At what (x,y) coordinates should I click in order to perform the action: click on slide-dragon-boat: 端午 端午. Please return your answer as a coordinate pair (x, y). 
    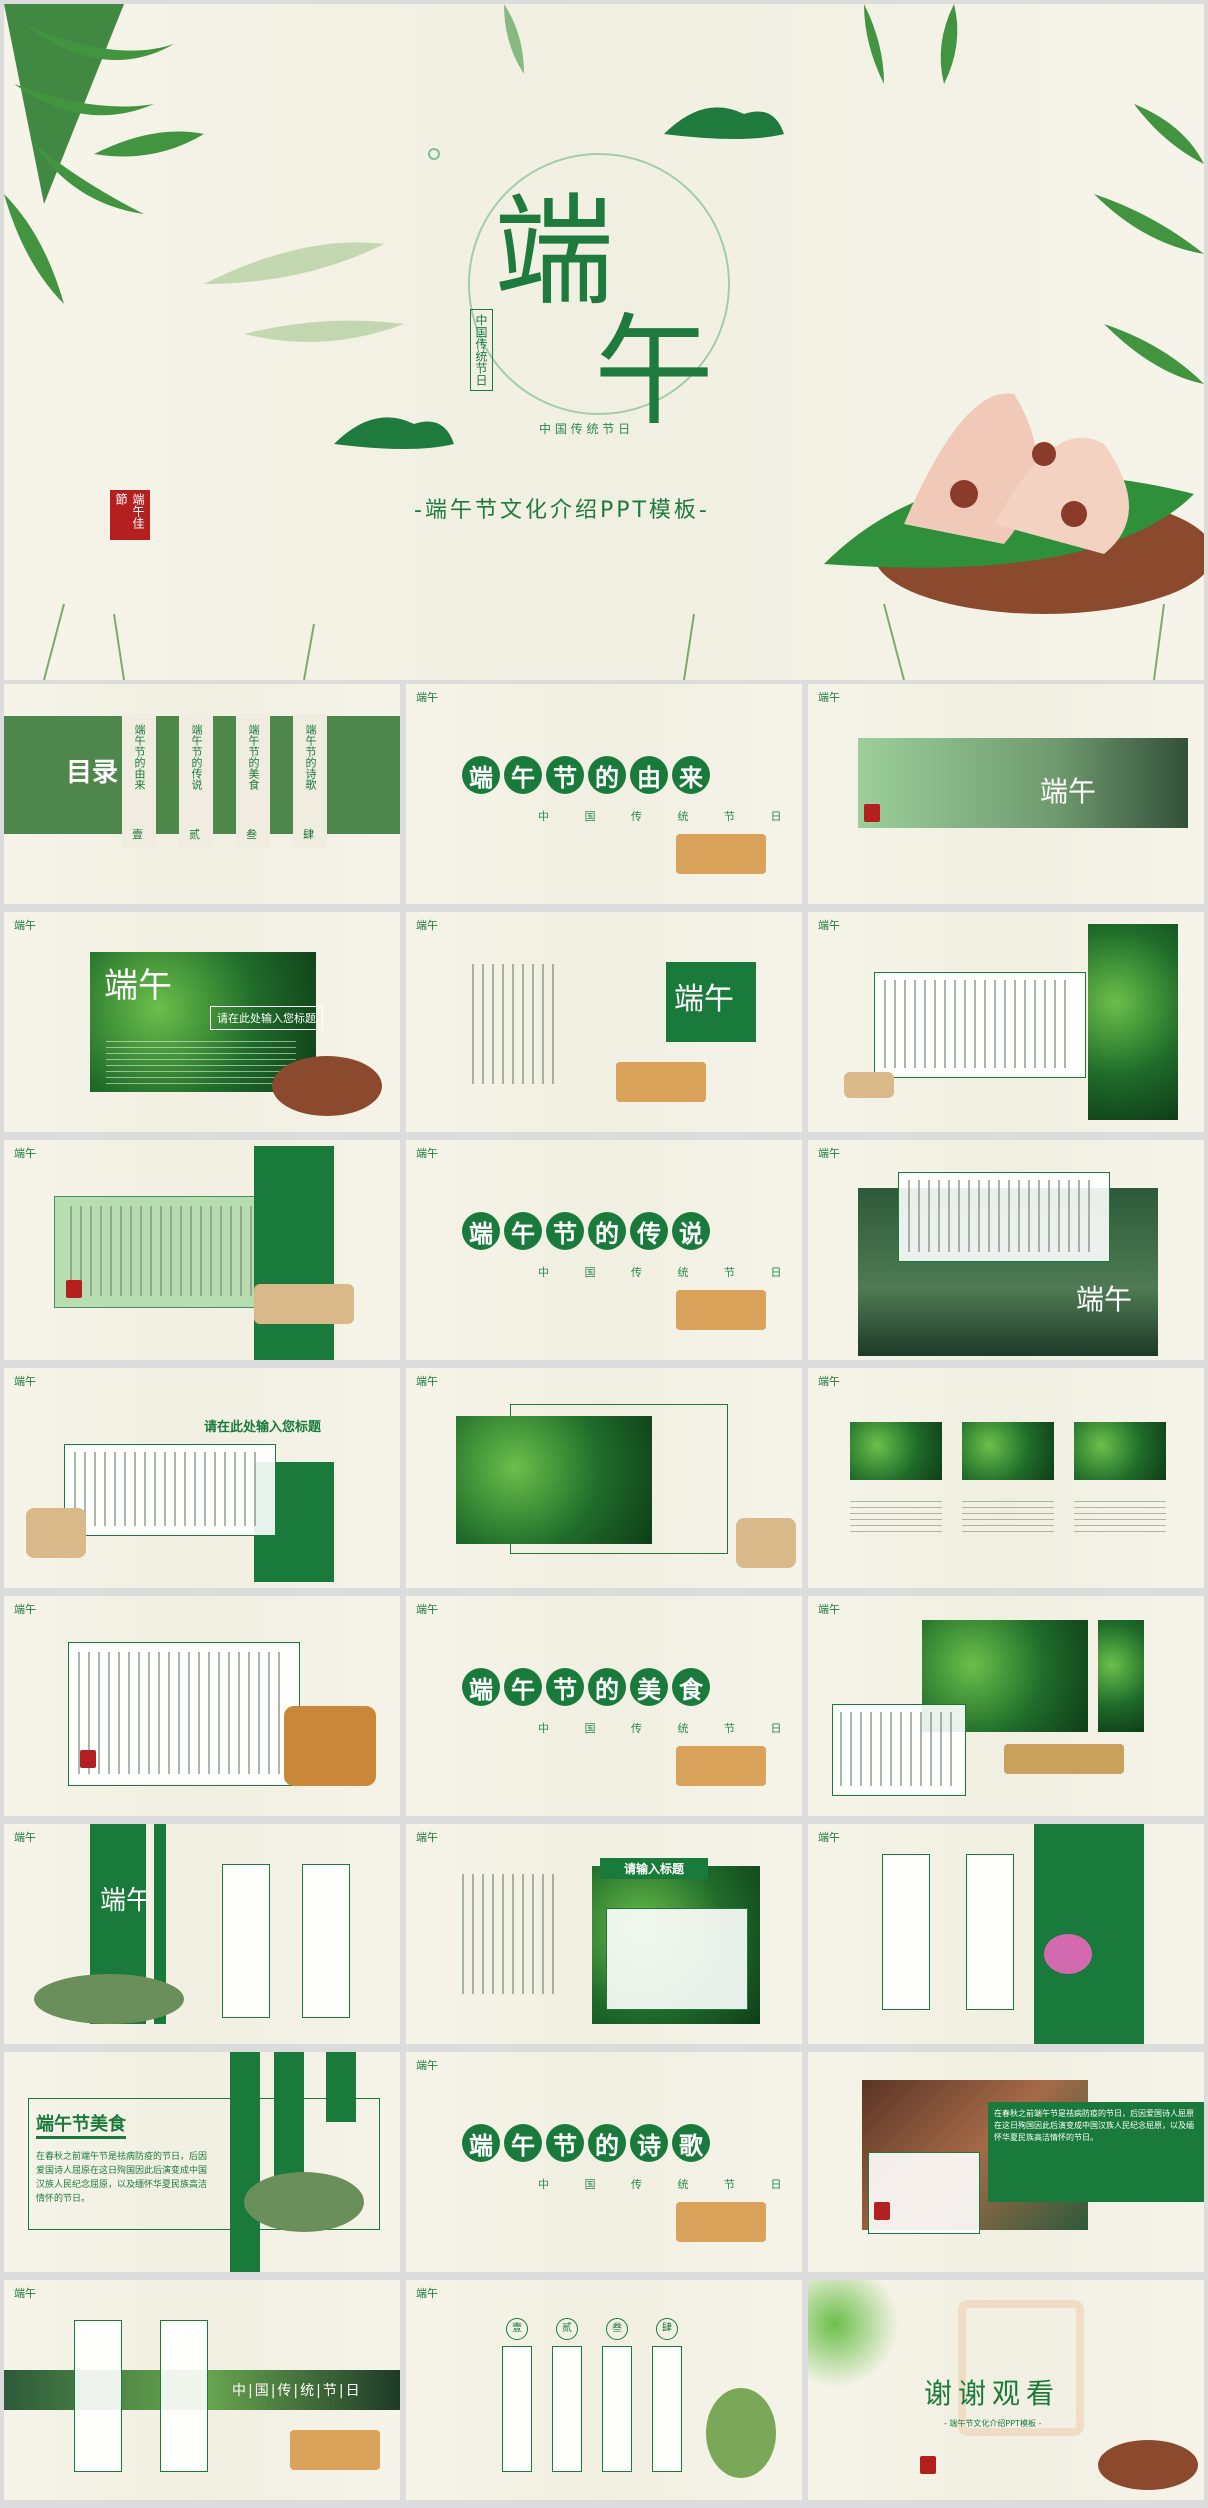
    Looking at the image, I should click on (1006, 1250).